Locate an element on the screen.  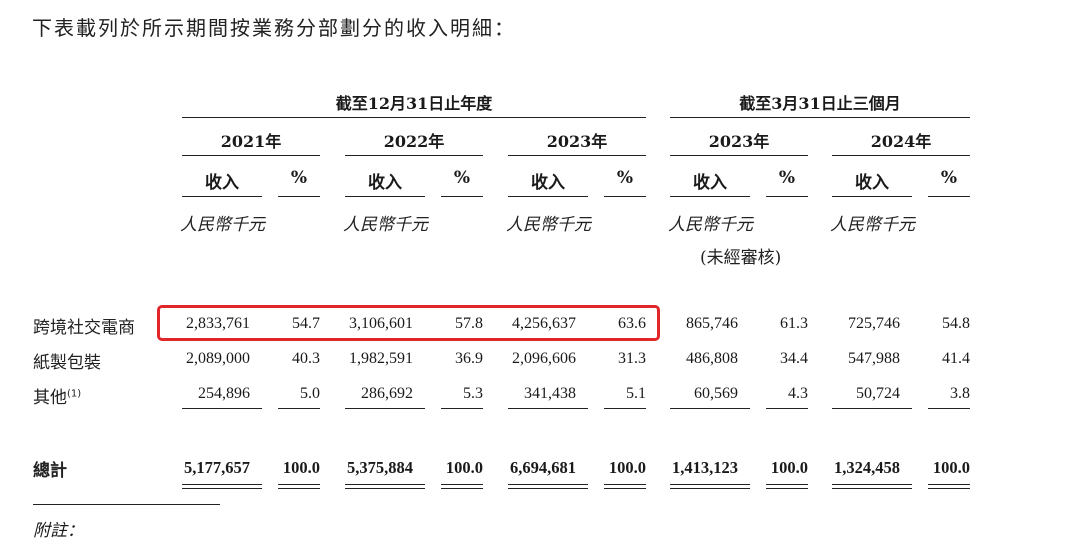
table-cell: 2,833,761 is located at coordinates (218, 323).